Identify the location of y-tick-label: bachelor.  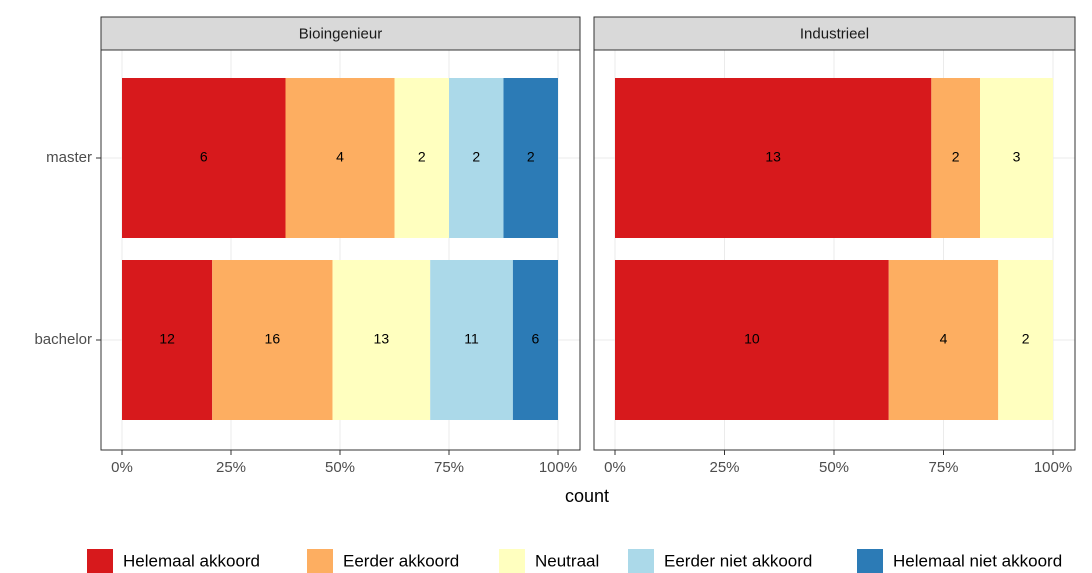
(63, 339).